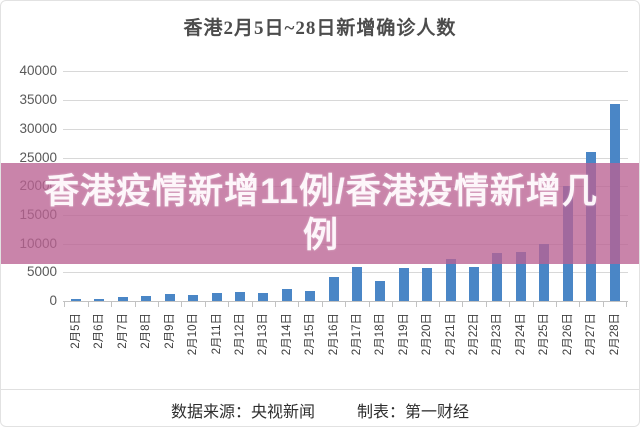 The image size is (640, 427). What do you see at coordinates (333, 288) in the screenshot?
I see `bar-2月16日` at bounding box center [333, 288].